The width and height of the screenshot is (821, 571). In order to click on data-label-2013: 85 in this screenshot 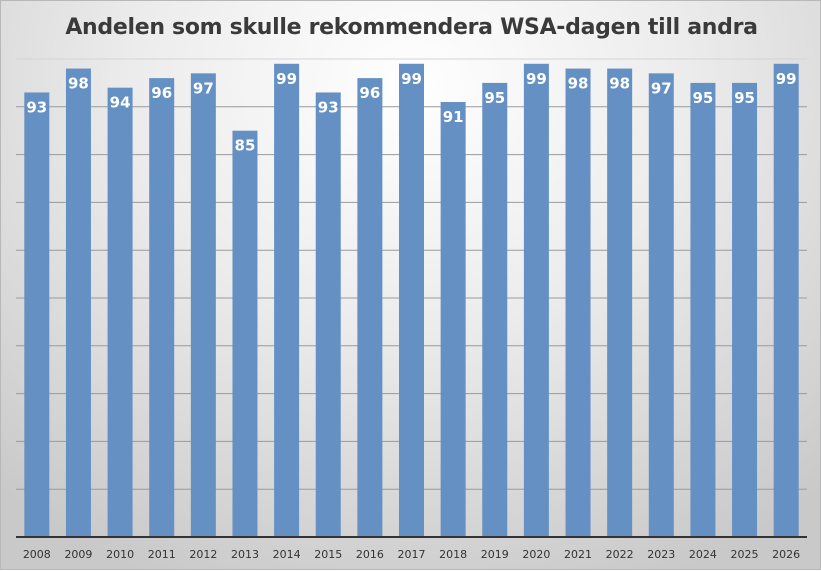, I will do `click(245, 146)`.